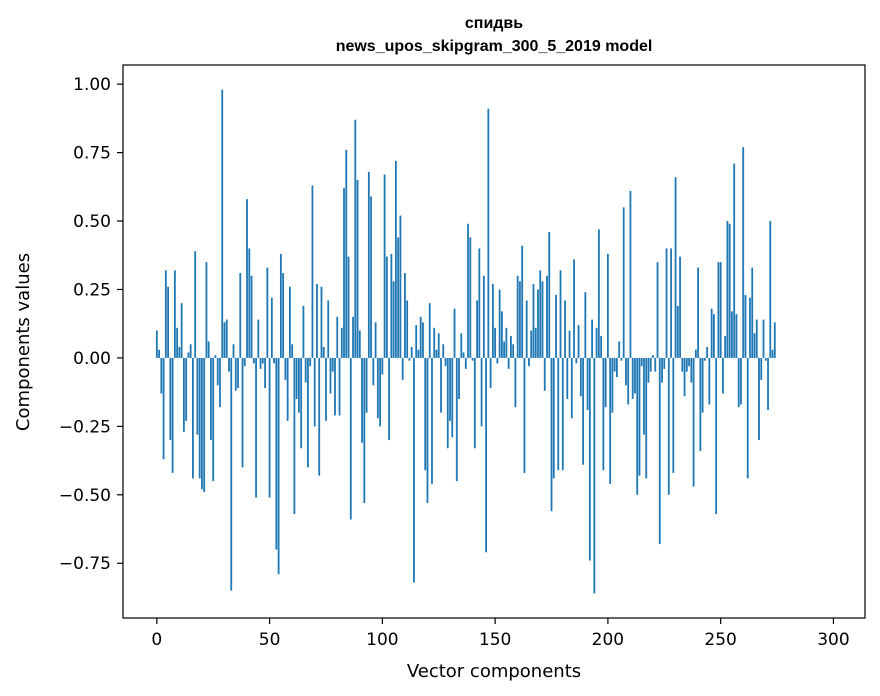 This screenshot has height=696, width=880. Describe the element at coordinates (92, 85) in the screenshot. I see `y-tick-label: 1.00` at that location.